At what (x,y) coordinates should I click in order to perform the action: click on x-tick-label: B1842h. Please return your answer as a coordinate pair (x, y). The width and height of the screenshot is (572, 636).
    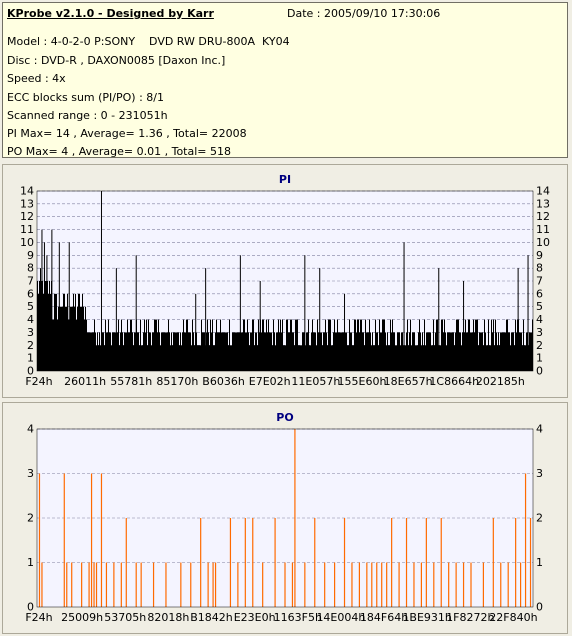
    Looking at the image, I should click on (211, 617).